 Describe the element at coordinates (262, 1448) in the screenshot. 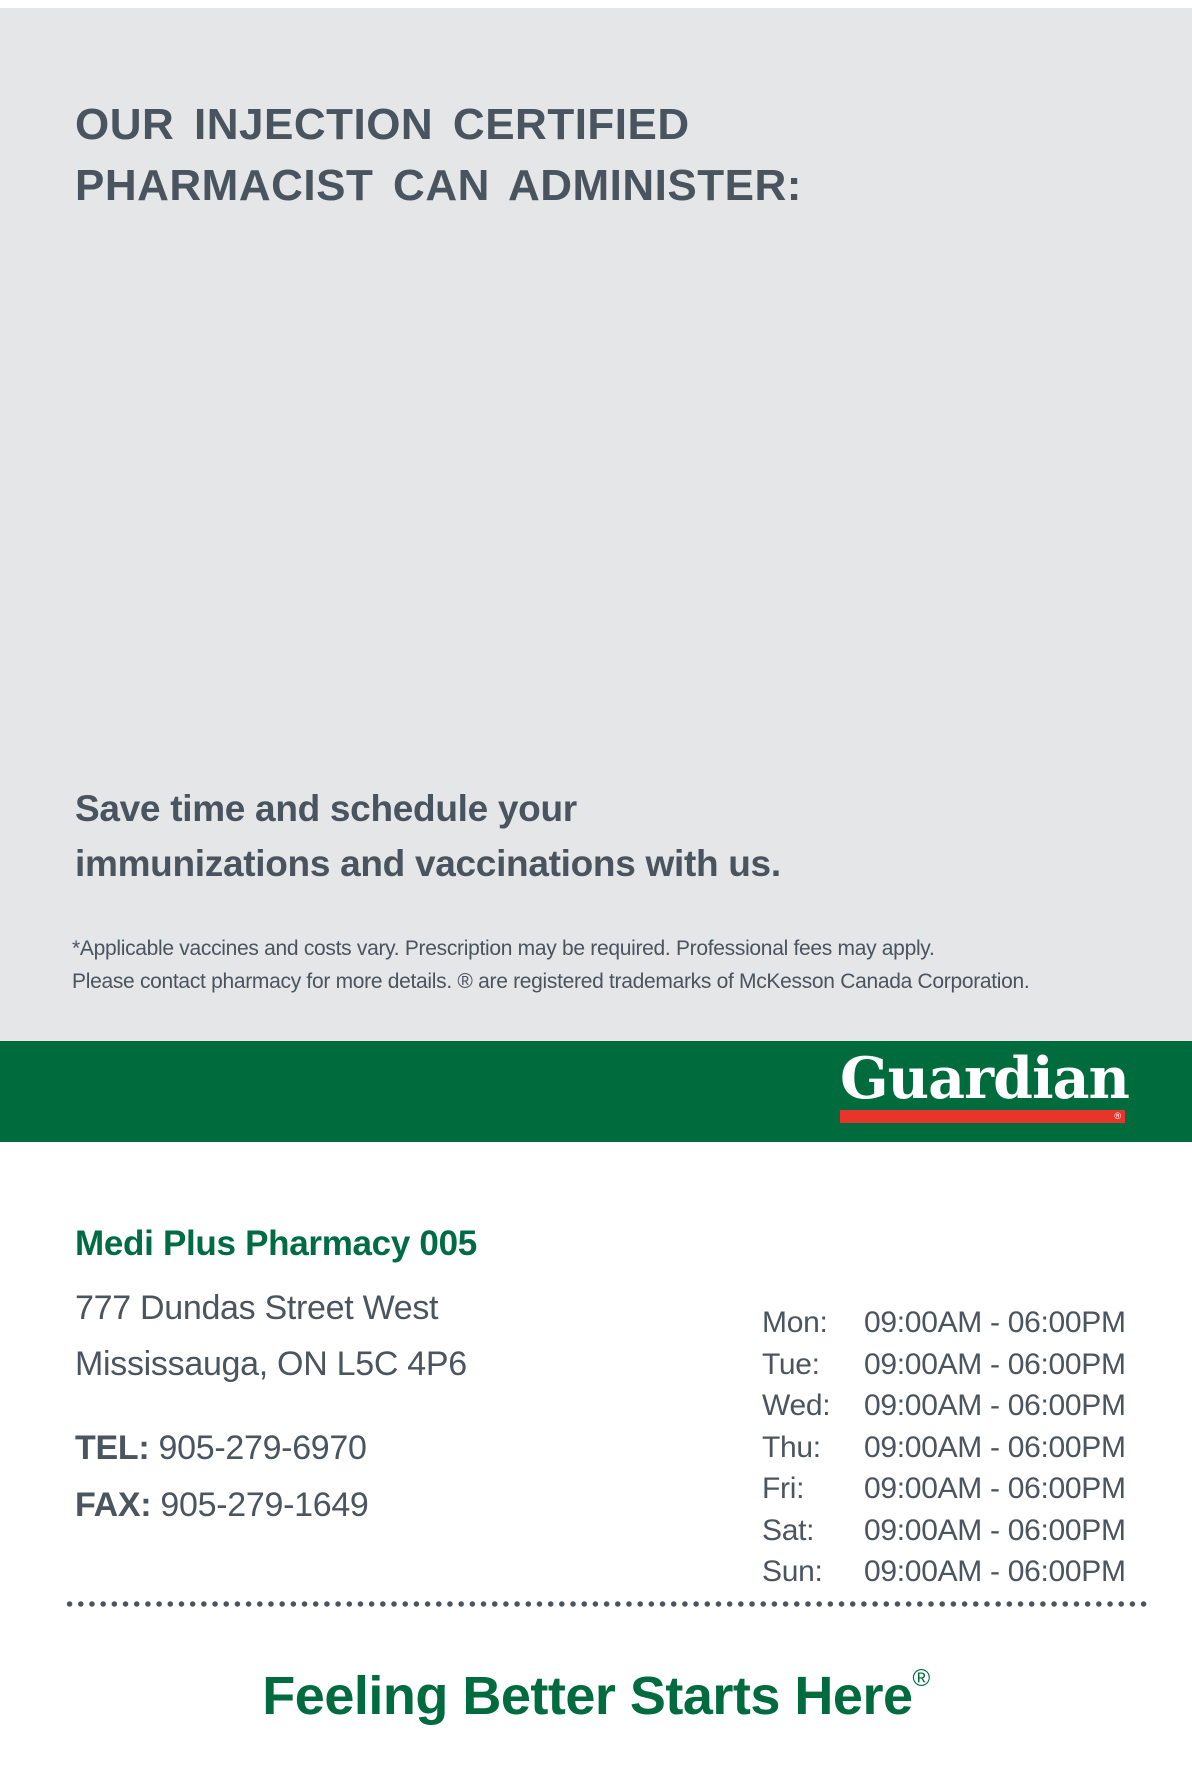

I see `tel-number: 905-279-6970` at that location.